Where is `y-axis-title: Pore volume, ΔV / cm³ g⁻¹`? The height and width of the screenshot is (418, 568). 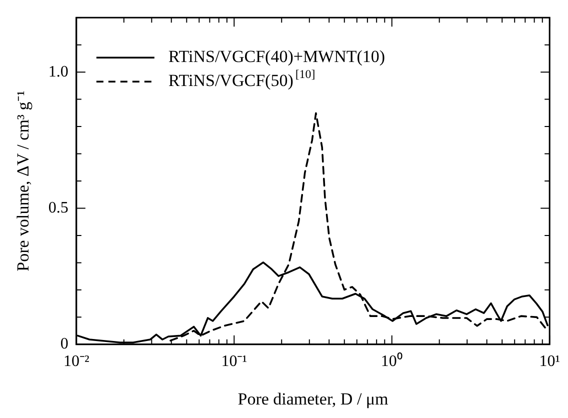 y-axis-title: Pore volume, ΔV / cm³ g⁻¹ is located at coordinates (23, 181).